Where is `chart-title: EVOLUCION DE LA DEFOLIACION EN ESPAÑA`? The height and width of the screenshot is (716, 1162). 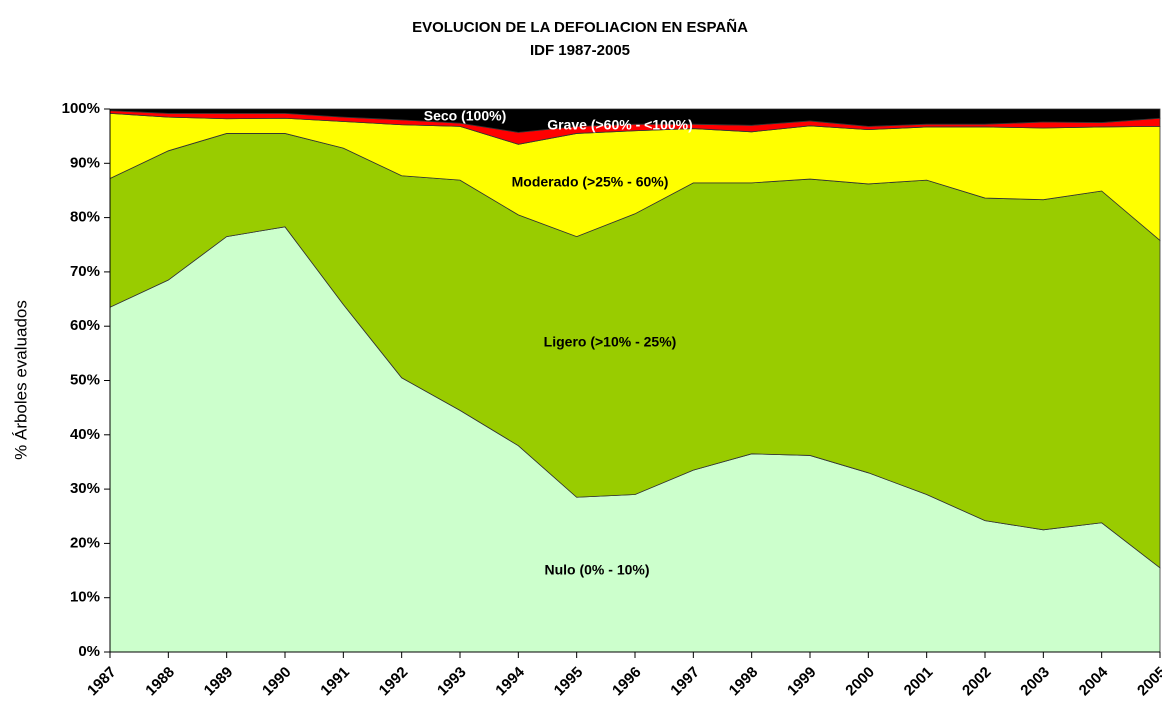
chart-title: EVOLUCION DE LA DEFOLIACION EN ESPAÑA is located at coordinates (580, 27).